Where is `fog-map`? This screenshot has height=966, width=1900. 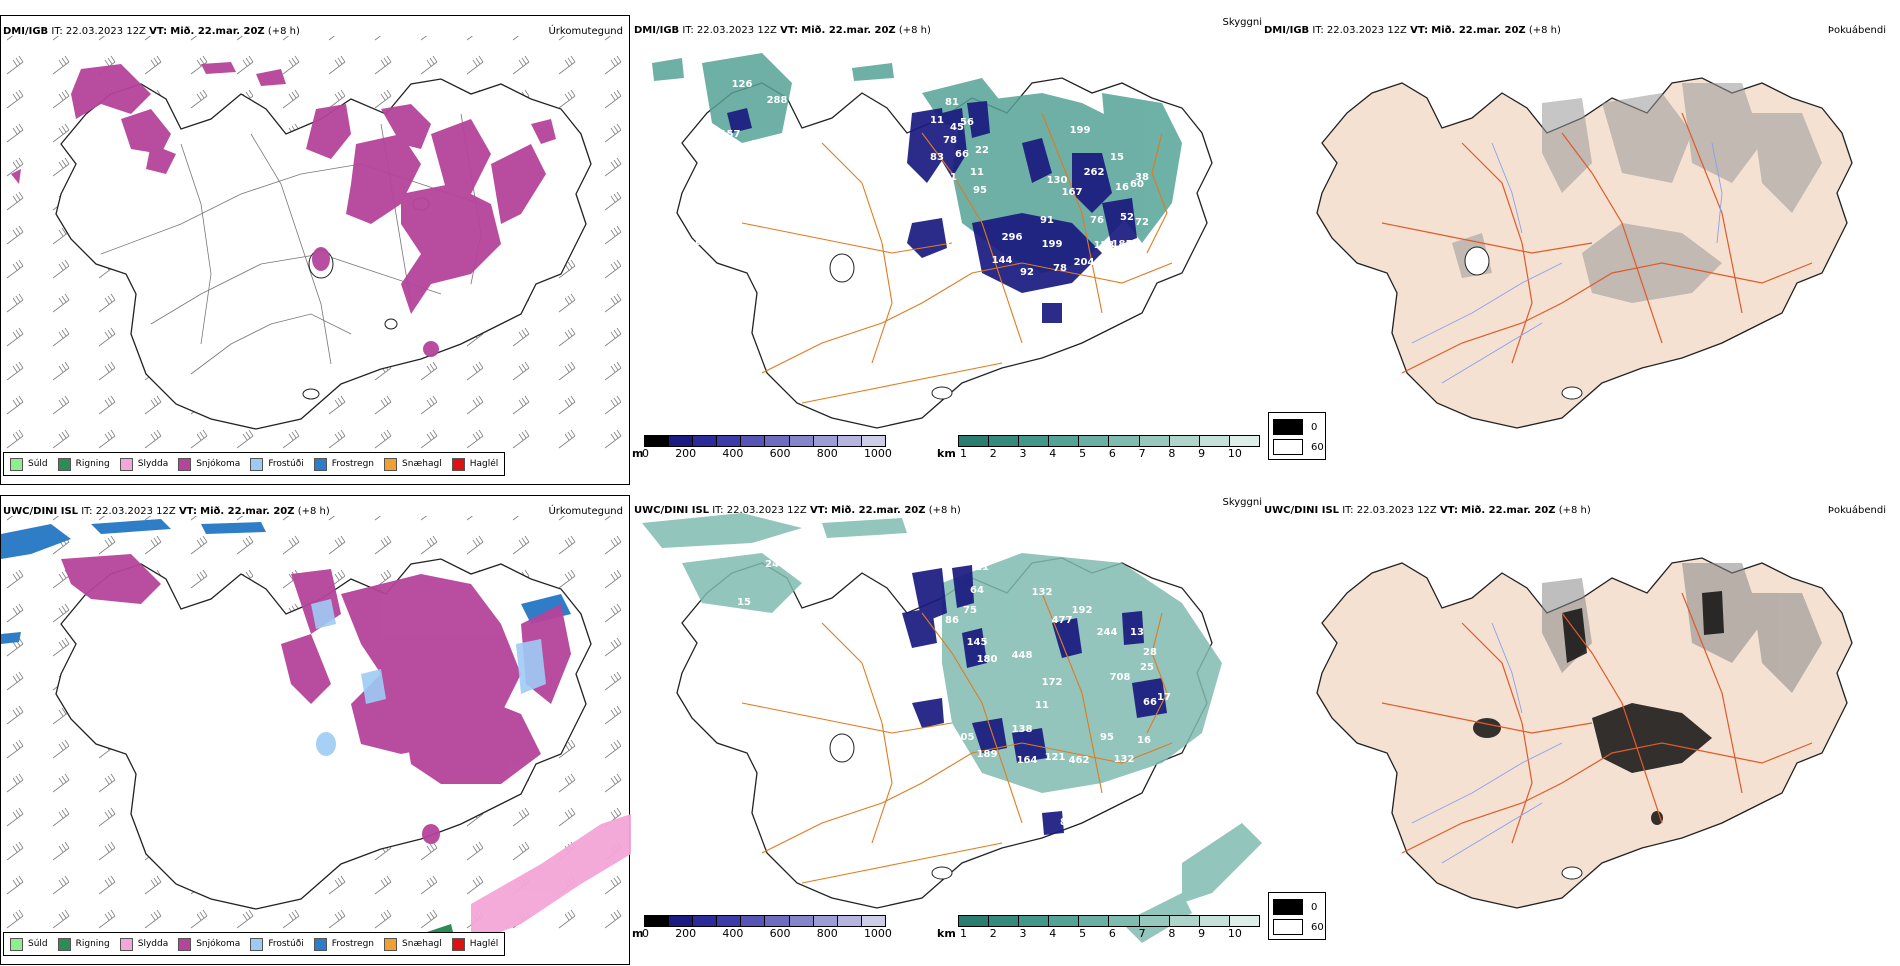
fog-map is located at coordinates (1584, 253).